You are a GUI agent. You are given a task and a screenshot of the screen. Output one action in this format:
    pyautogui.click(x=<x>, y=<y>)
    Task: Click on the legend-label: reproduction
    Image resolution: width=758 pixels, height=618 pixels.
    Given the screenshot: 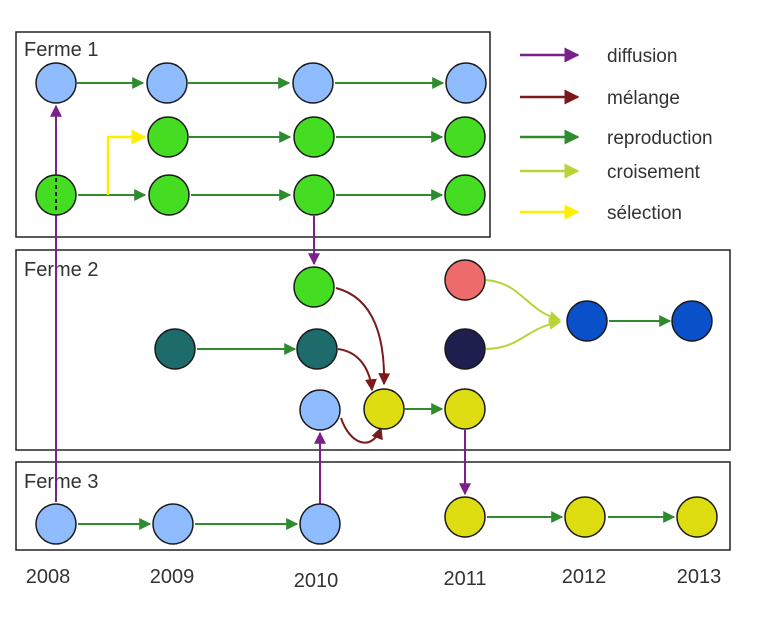 What is the action you would take?
    pyautogui.click(x=660, y=138)
    